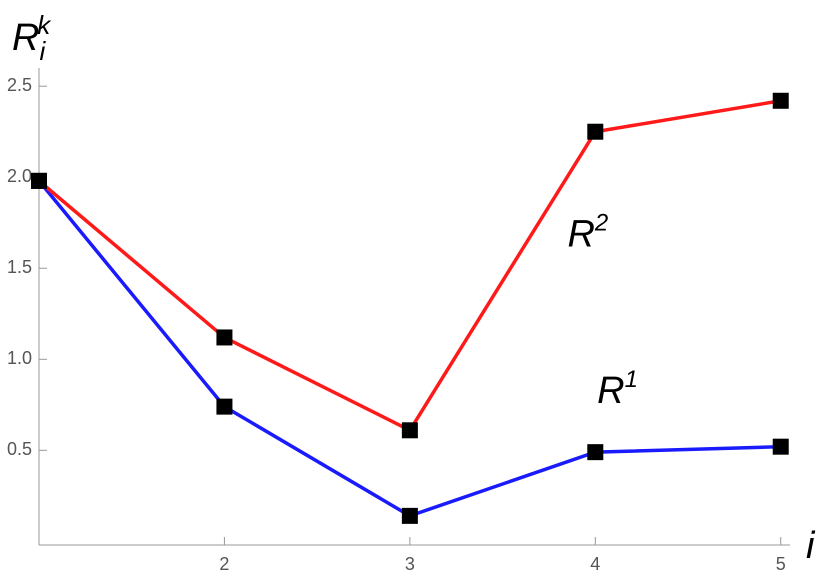 This screenshot has height=581, width=830. What do you see at coordinates (601, 222) in the screenshot?
I see `annotation-sup: 2` at bounding box center [601, 222].